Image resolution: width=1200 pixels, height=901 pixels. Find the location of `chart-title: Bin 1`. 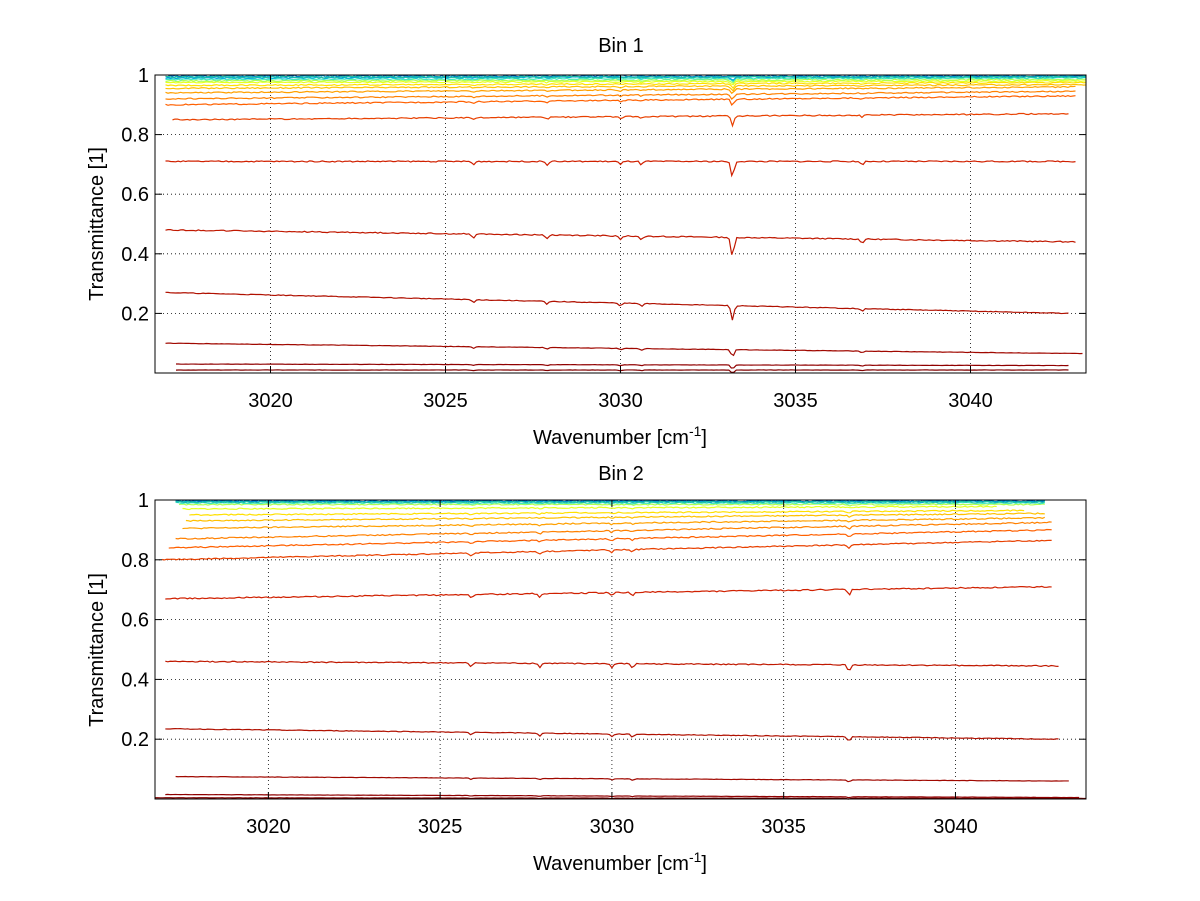

chart-title: Bin 1 is located at coordinates (621, 46).